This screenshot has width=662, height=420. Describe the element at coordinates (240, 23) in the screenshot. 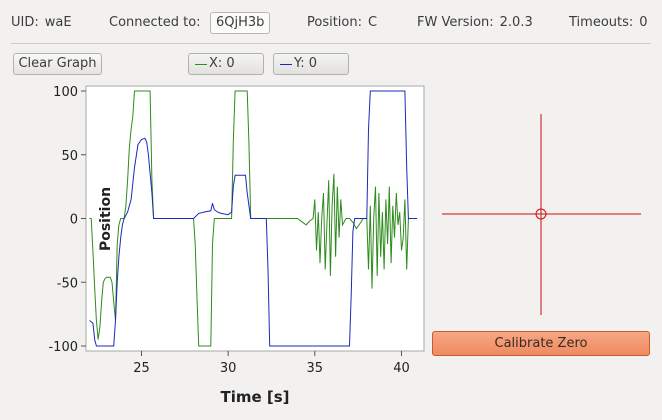

I see `connected-device-field: 6QjH3b` at that location.